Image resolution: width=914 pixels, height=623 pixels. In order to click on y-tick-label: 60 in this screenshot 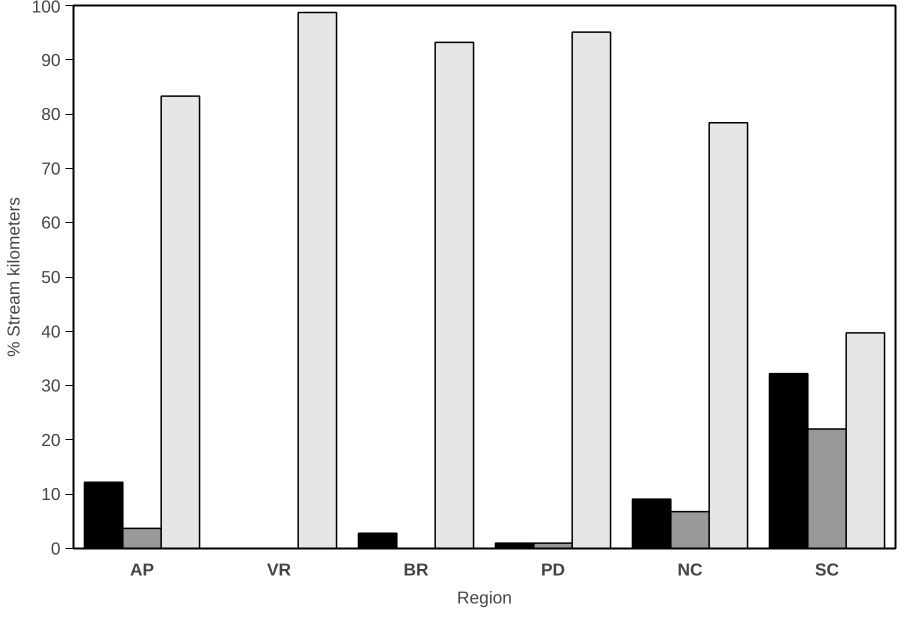, I will do `click(51, 222)`.